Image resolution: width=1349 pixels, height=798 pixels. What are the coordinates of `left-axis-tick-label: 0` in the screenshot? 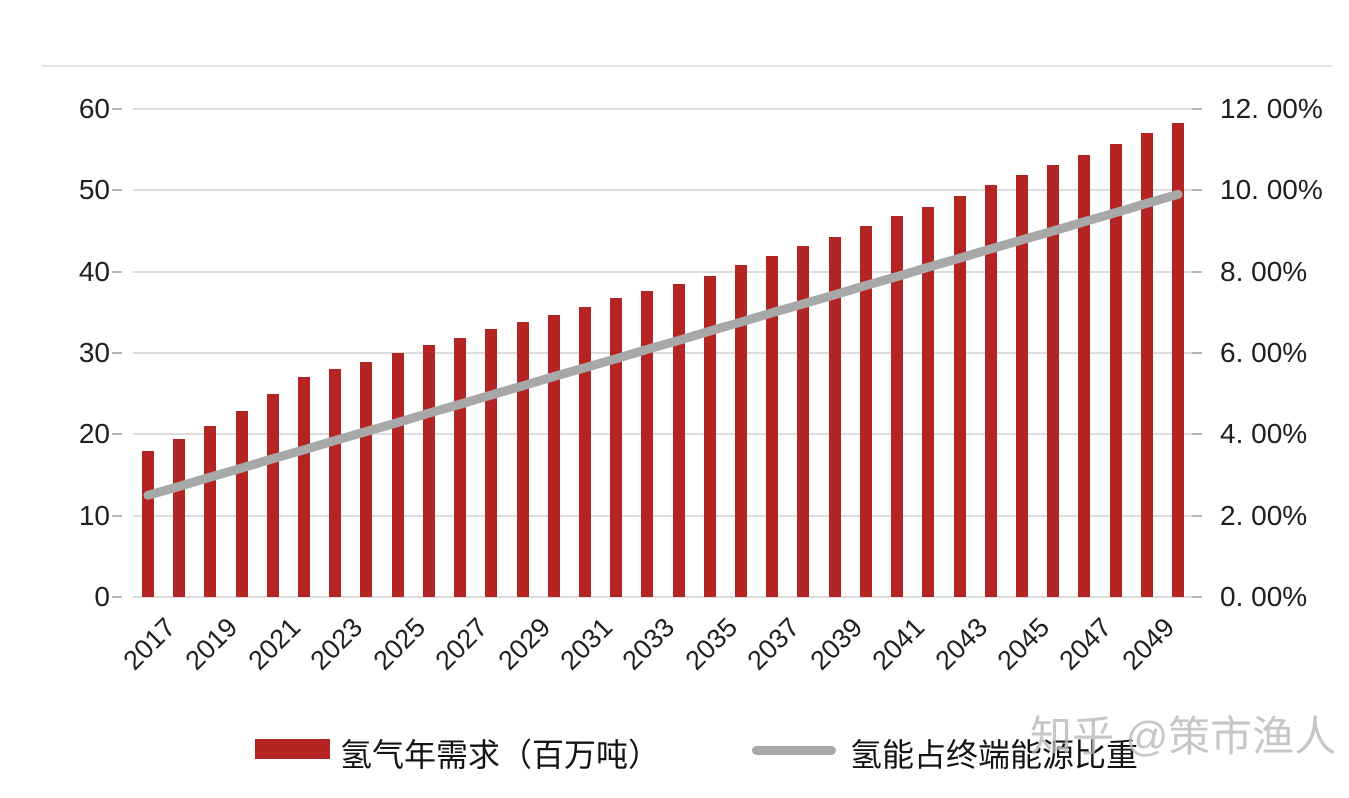 It's located at (102, 596).